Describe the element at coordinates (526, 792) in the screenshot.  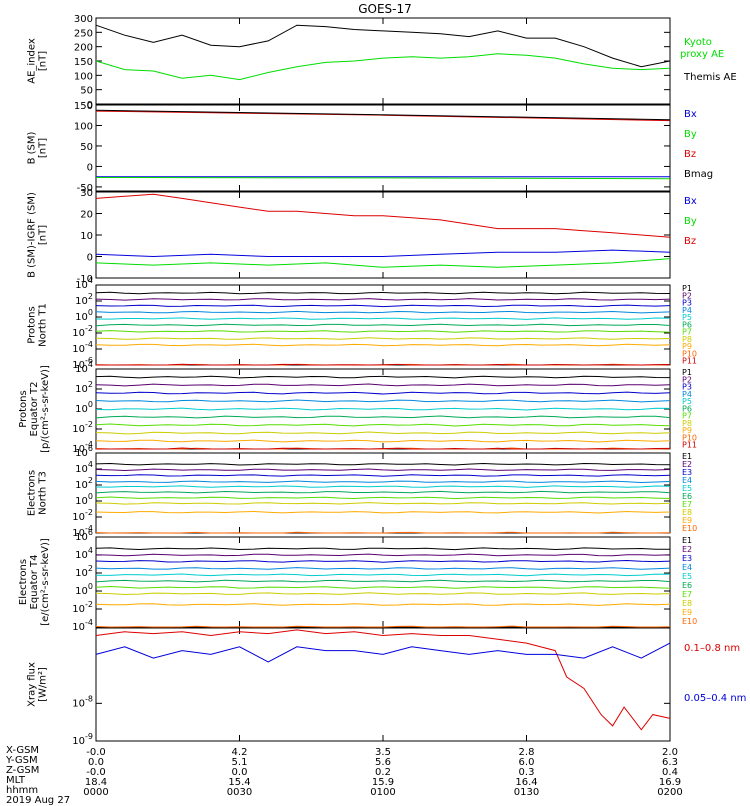
I see `axis-value-hhmm: 0130` at that location.